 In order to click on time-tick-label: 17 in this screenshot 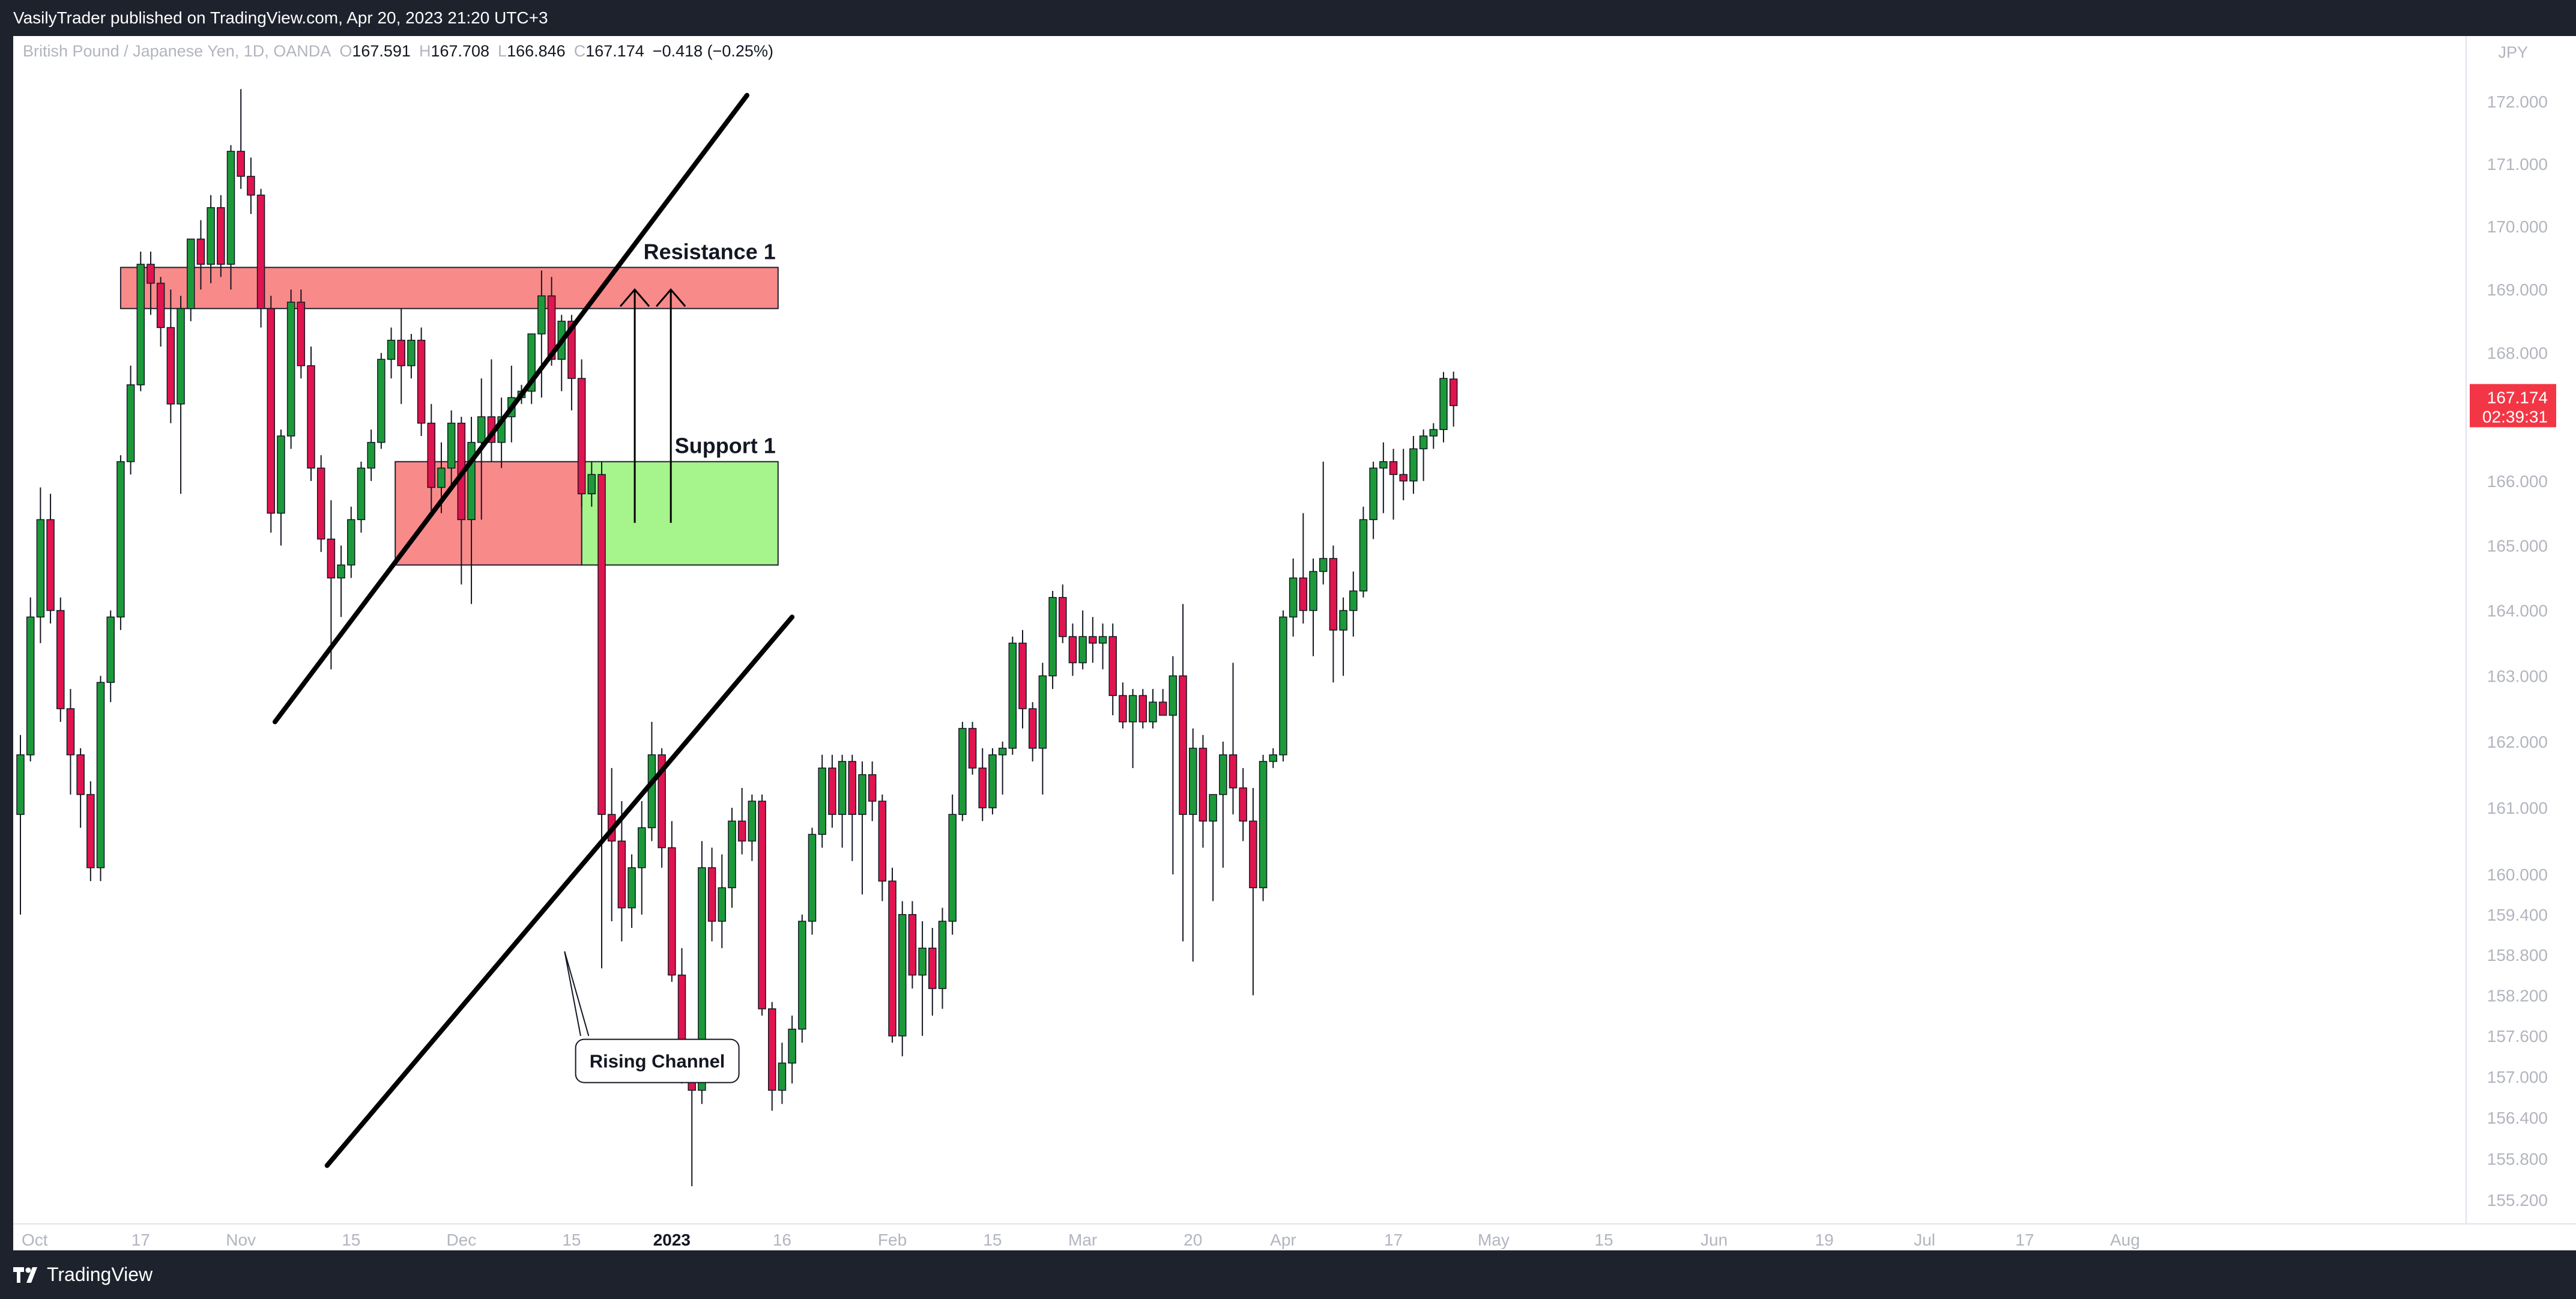, I will do `click(141, 1240)`.